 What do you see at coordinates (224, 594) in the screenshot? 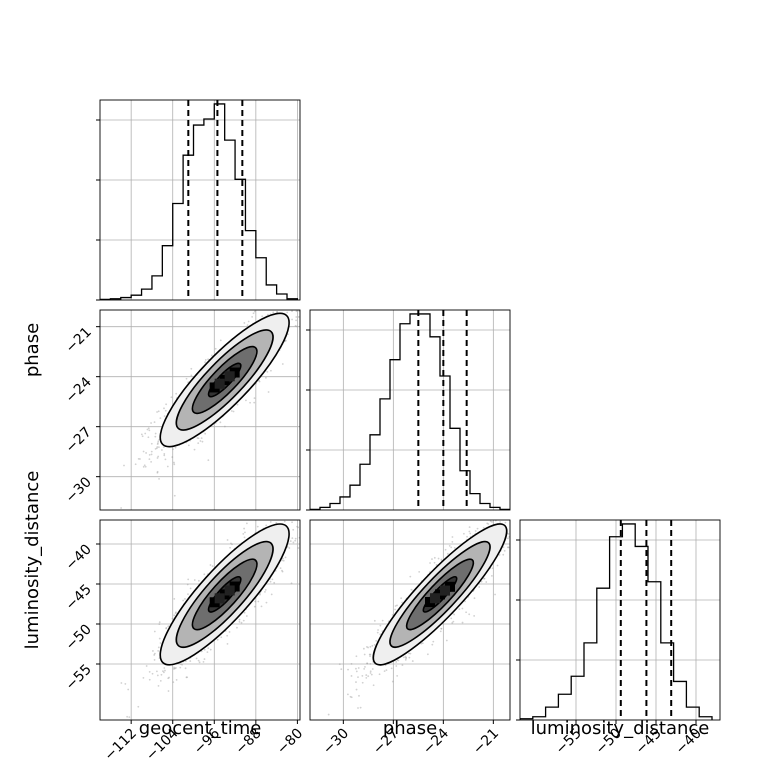
I see `density-cells` at bounding box center [224, 594].